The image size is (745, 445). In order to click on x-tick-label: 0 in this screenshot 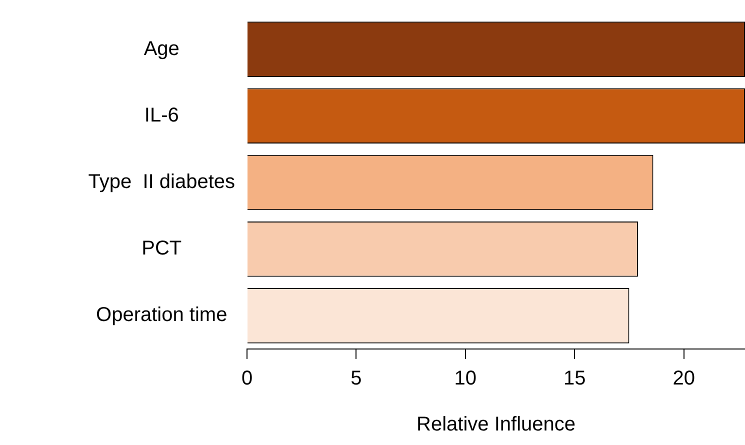, I will do `click(247, 379)`.